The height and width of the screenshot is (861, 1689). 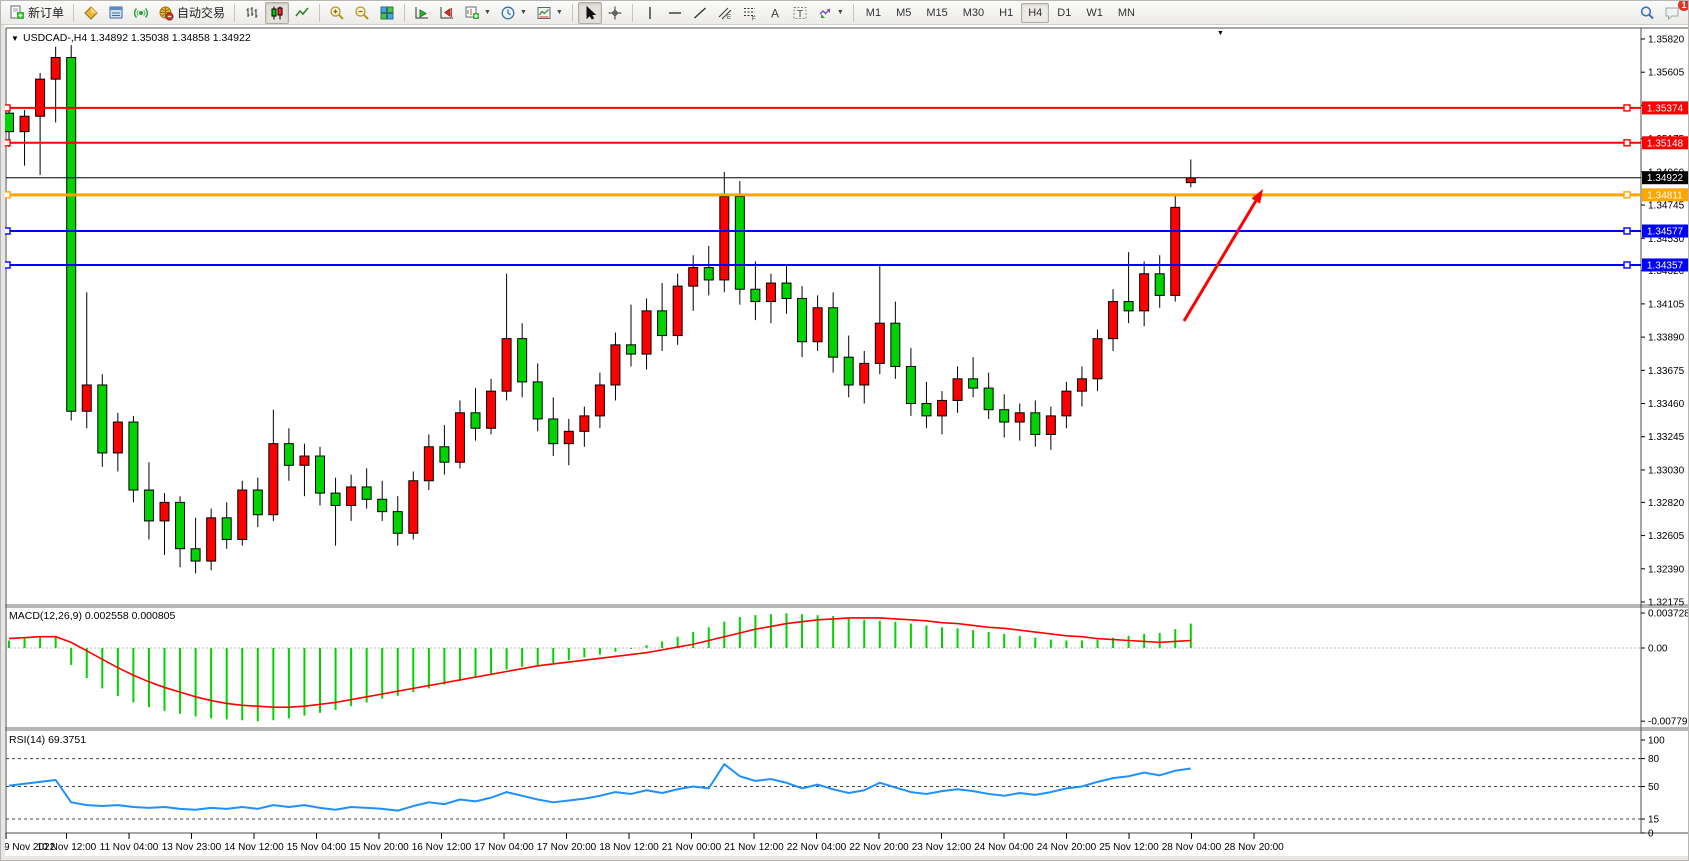 I want to click on zoom-out-button, so click(x=362, y=13).